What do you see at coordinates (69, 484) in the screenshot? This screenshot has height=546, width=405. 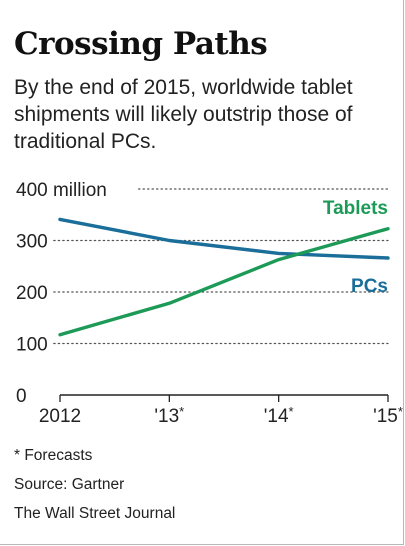 I see `source-note: Source: Gartner` at bounding box center [69, 484].